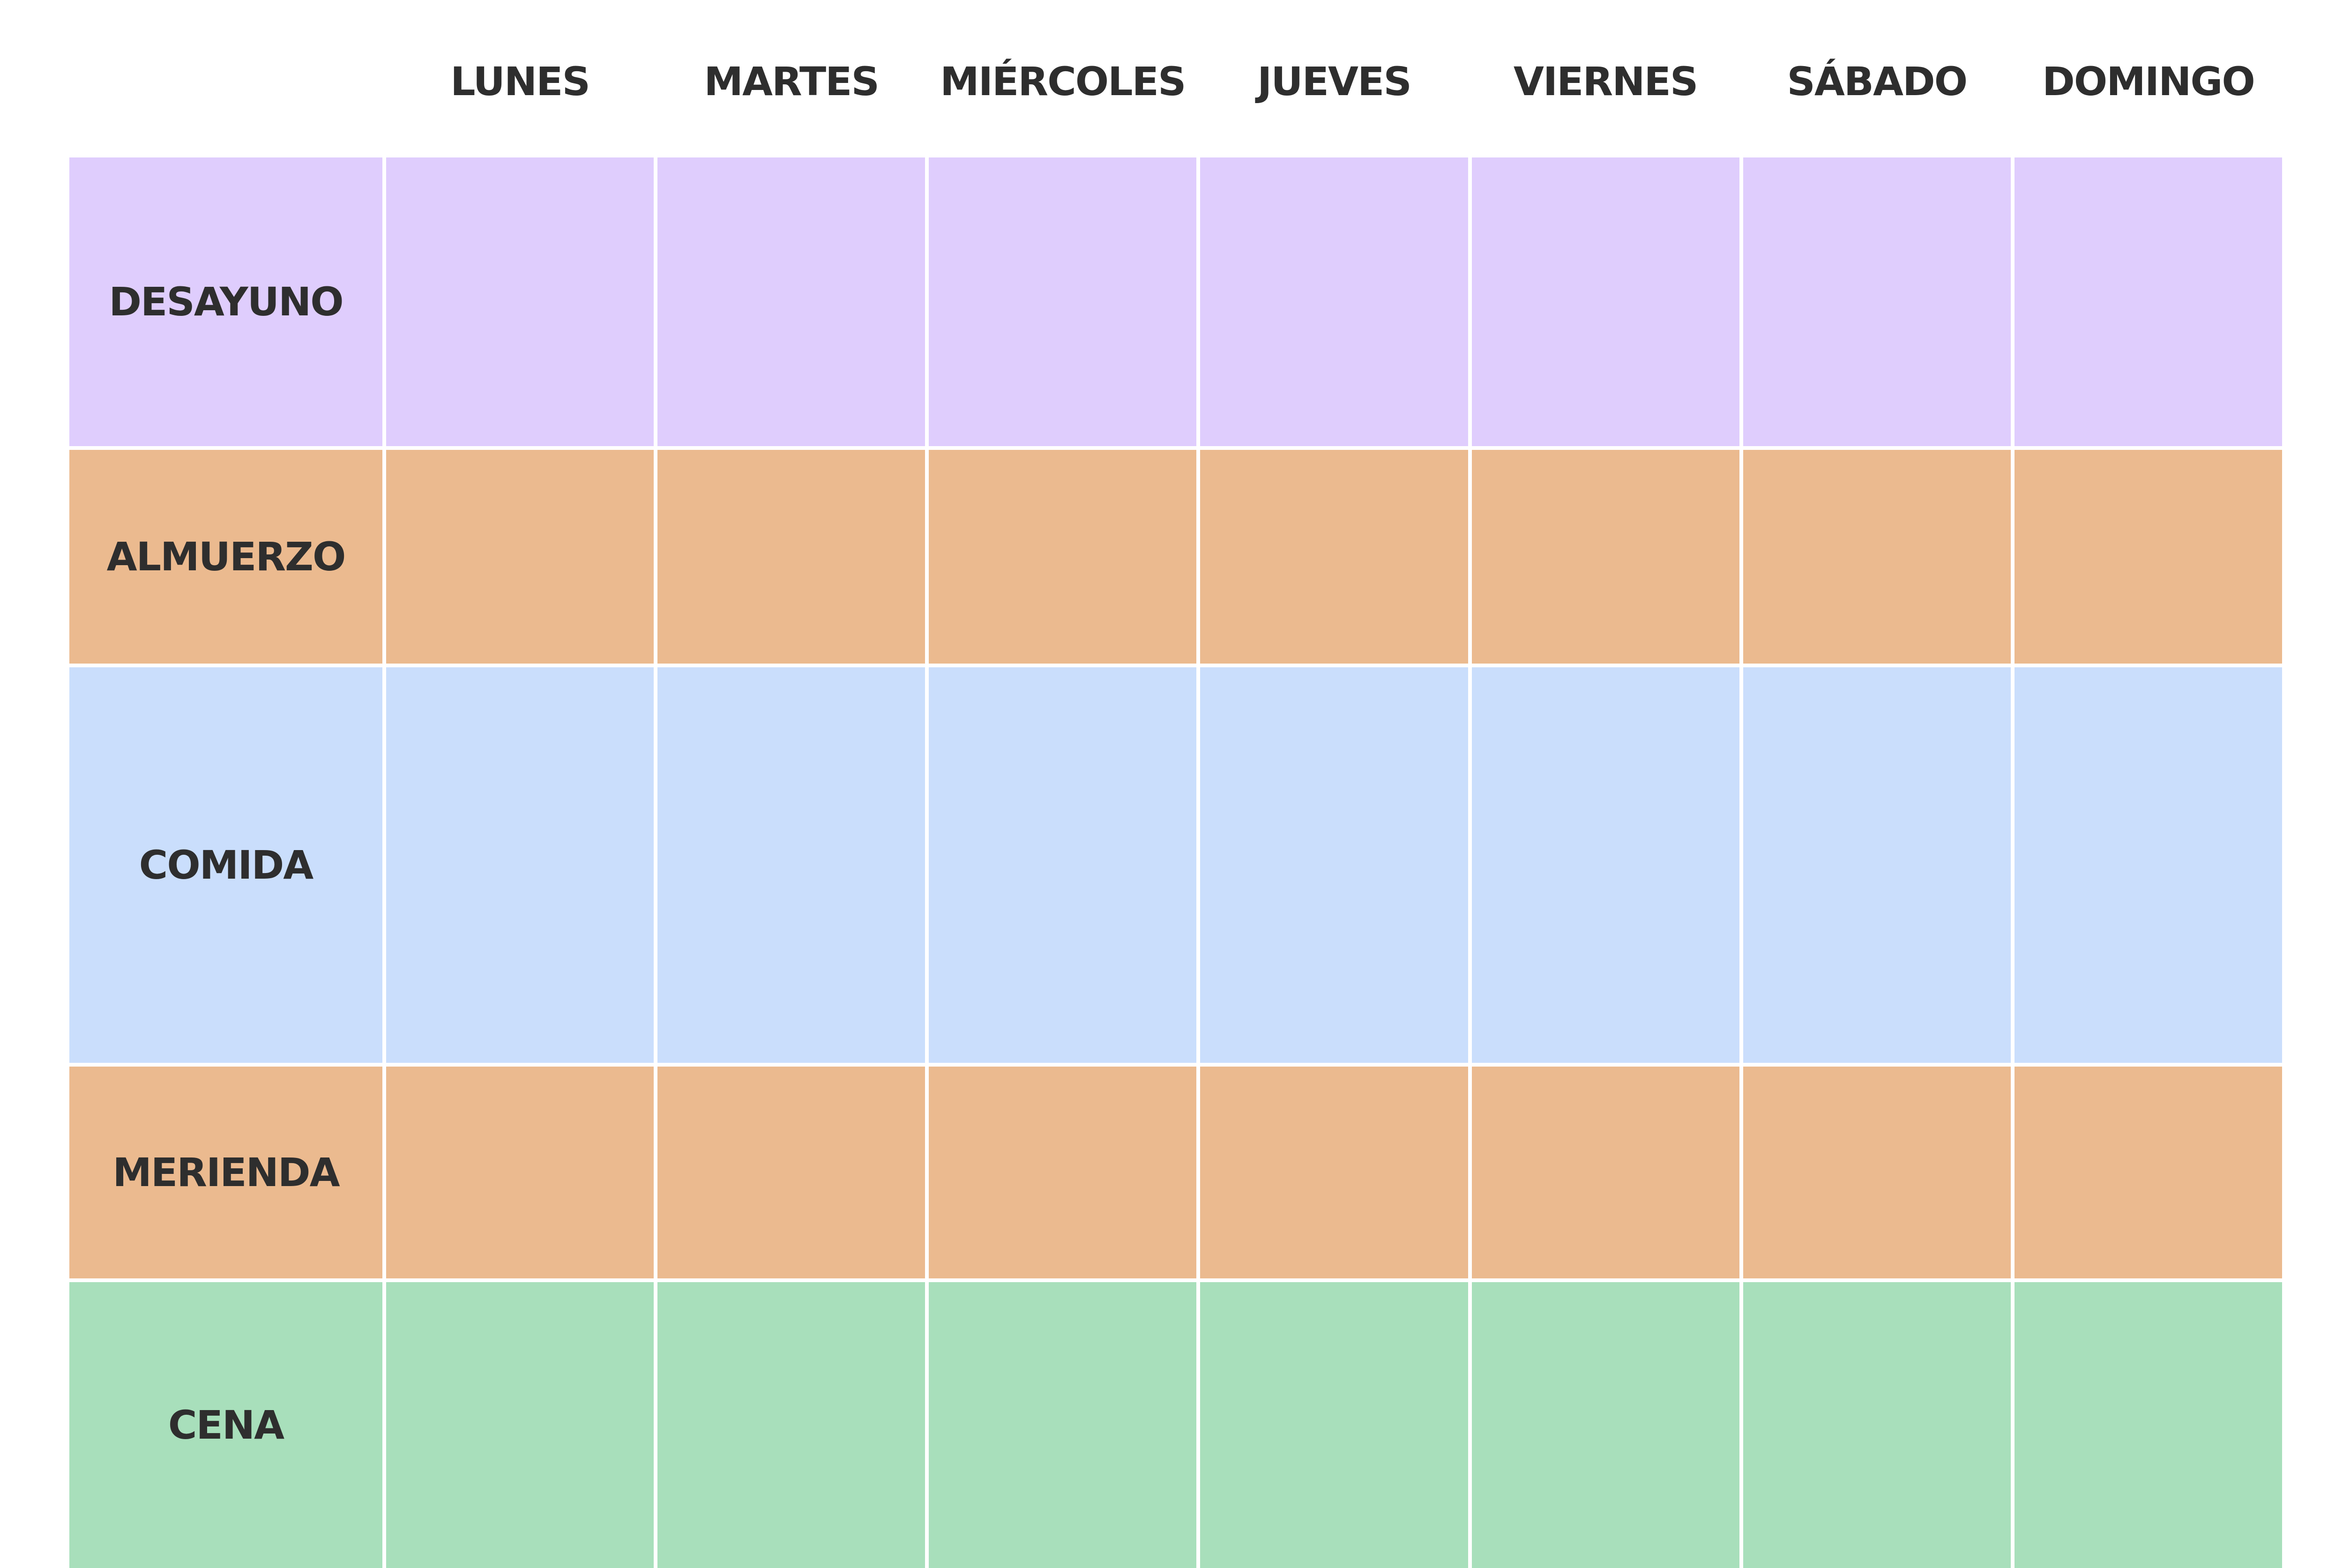 The image size is (2343, 1568). What do you see at coordinates (1063, 82) in the screenshot?
I see `day-header: MIÉRCOLES` at bounding box center [1063, 82].